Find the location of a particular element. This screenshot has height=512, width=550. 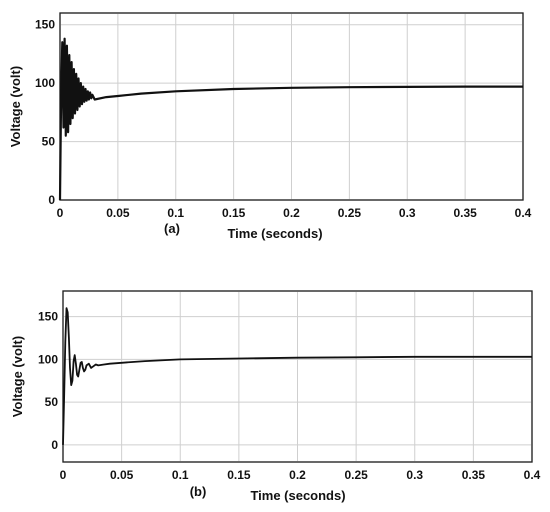

panel-a-panel-label: (a) is located at coordinates (172, 228).